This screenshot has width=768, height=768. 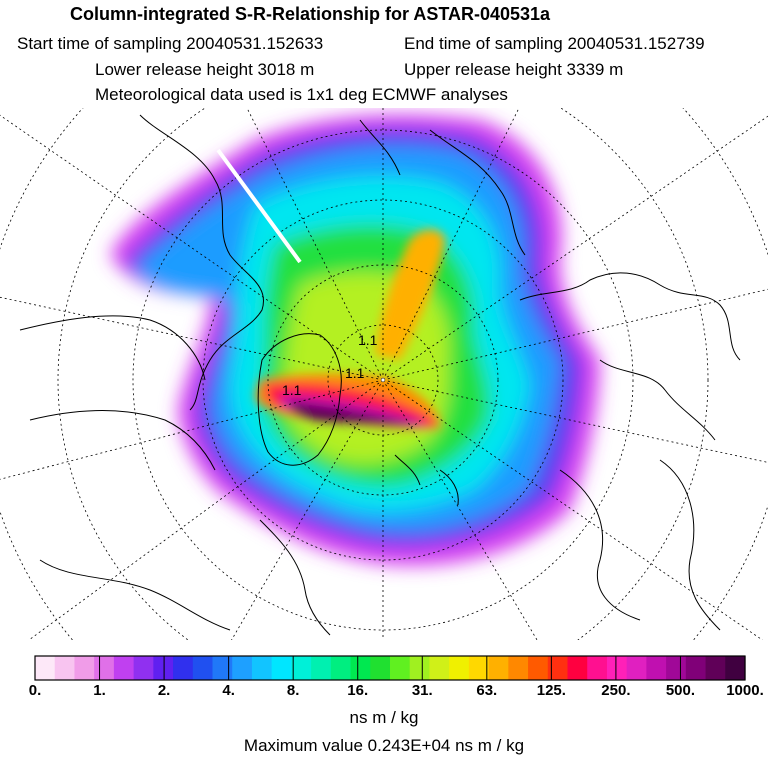 I want to click on coastline-europe, so click(x=630, y=356).